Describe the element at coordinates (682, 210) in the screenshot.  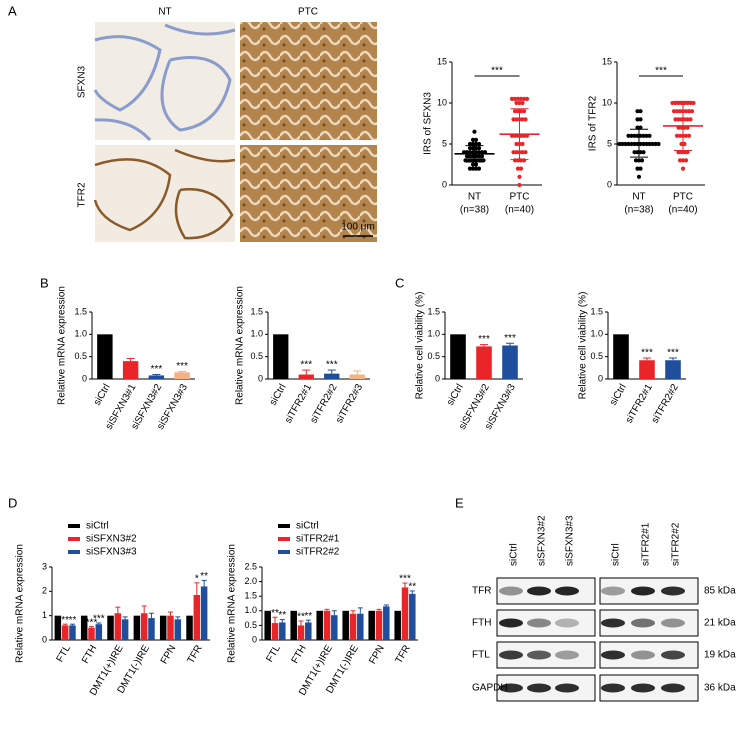
I see `group-size: (n=40)` at that location.